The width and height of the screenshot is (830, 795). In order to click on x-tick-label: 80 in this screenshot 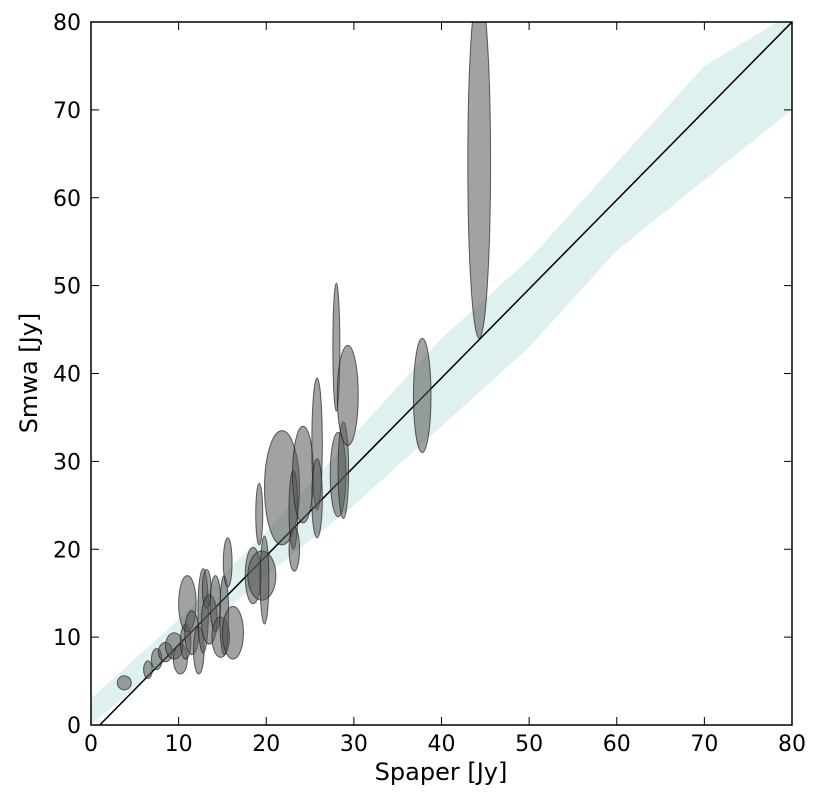, I will do `click(792, 744)`.